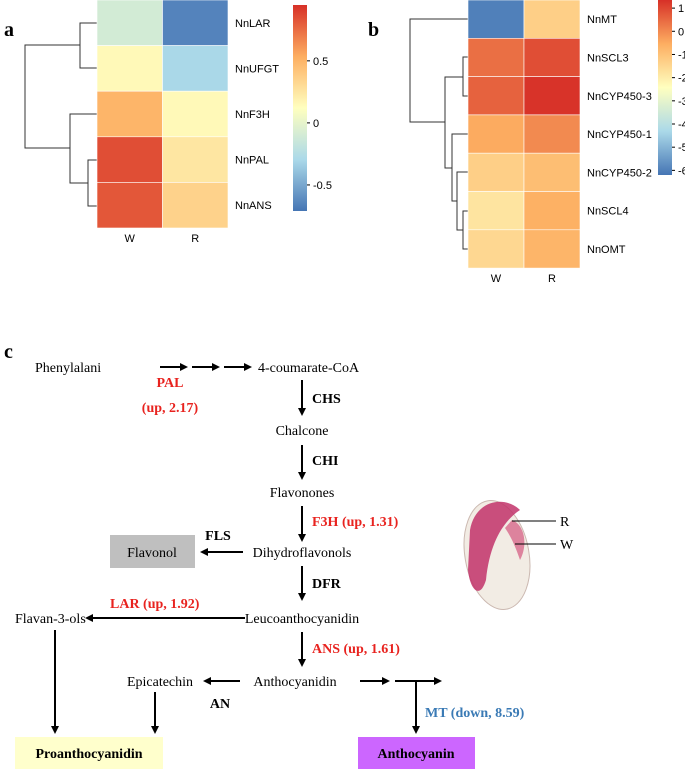  Describe the element at coordinates (302, 619) in the screenshot. I see `compound: Leucoanthocyanidin` at that location.